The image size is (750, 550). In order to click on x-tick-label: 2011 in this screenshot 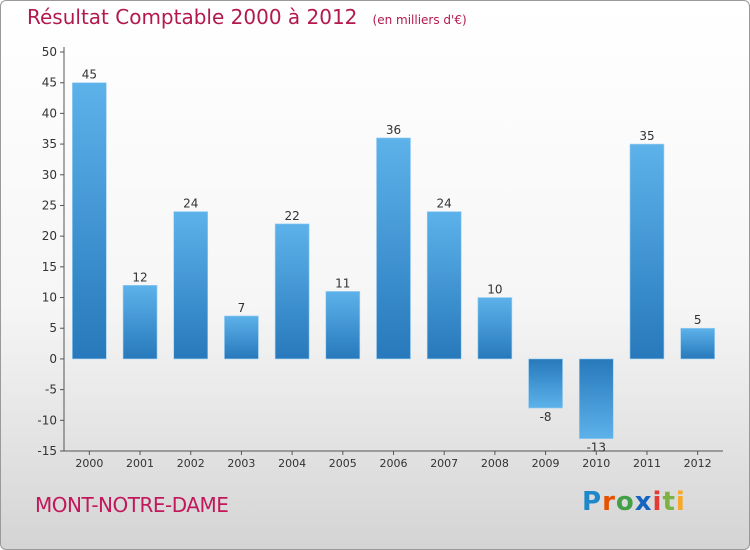, I will do `click(647, 463)`.